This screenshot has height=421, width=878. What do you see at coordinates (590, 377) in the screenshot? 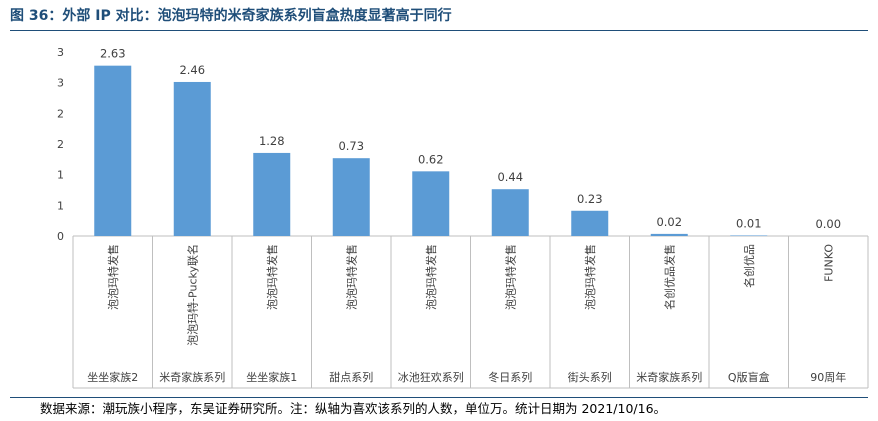
I see `category-series-label: 街头系列` at bounding box center [590, 377].